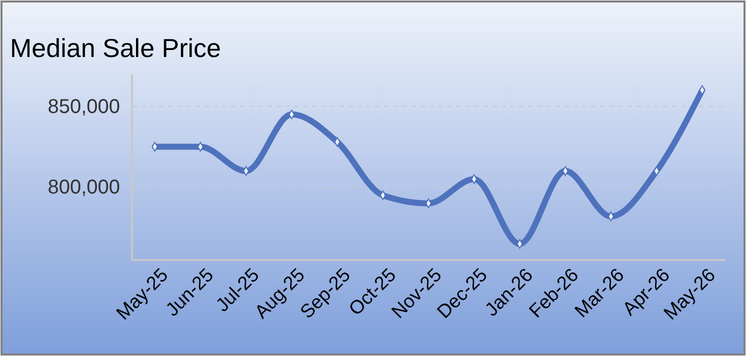 The height and width of the screenshot is (356, 746). What do you see at coordinates (84, 107) in the screenshot?
I see `y-tick-label: 850,000` at bounding box center [84, 107].